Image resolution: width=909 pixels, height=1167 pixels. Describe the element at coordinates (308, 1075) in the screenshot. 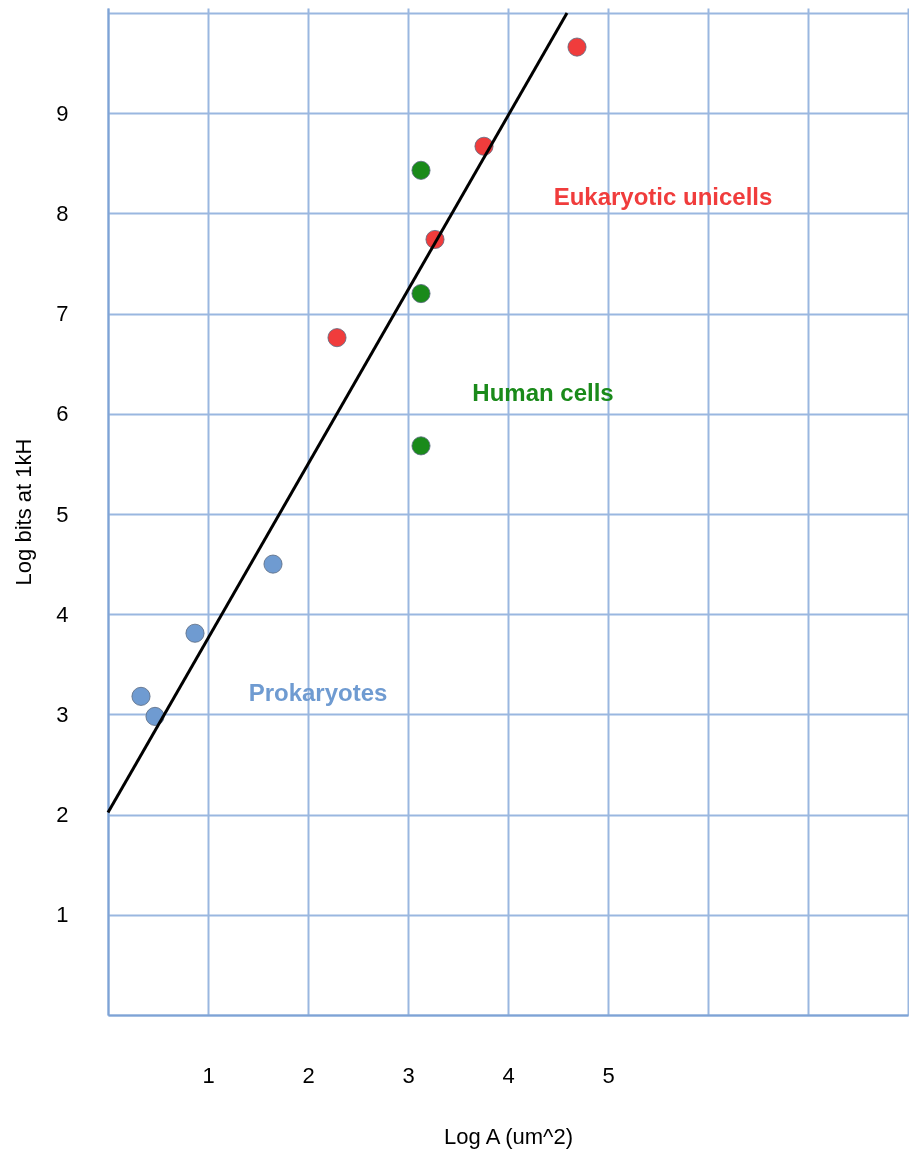

I see `x-tick-label: 2` at that location.